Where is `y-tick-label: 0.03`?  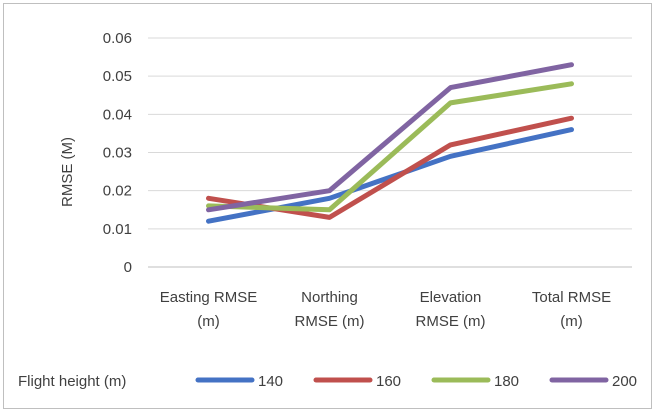 y-tick-label: 0.03 is located at coordinates (117, 153).